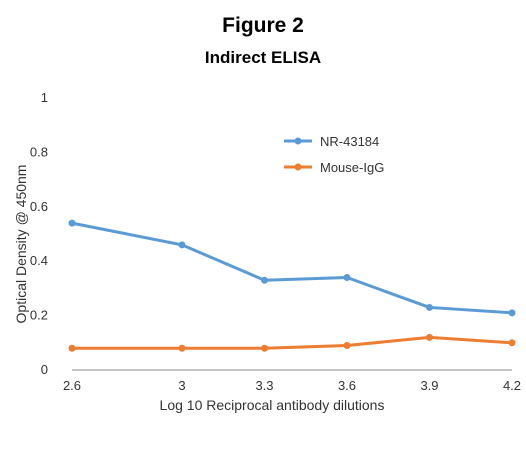 The width and height of the screenshot is (526, 449). I want to click on x-axis-title: Log 10 Reciprocal antibody dilutions, so click(272, 405).